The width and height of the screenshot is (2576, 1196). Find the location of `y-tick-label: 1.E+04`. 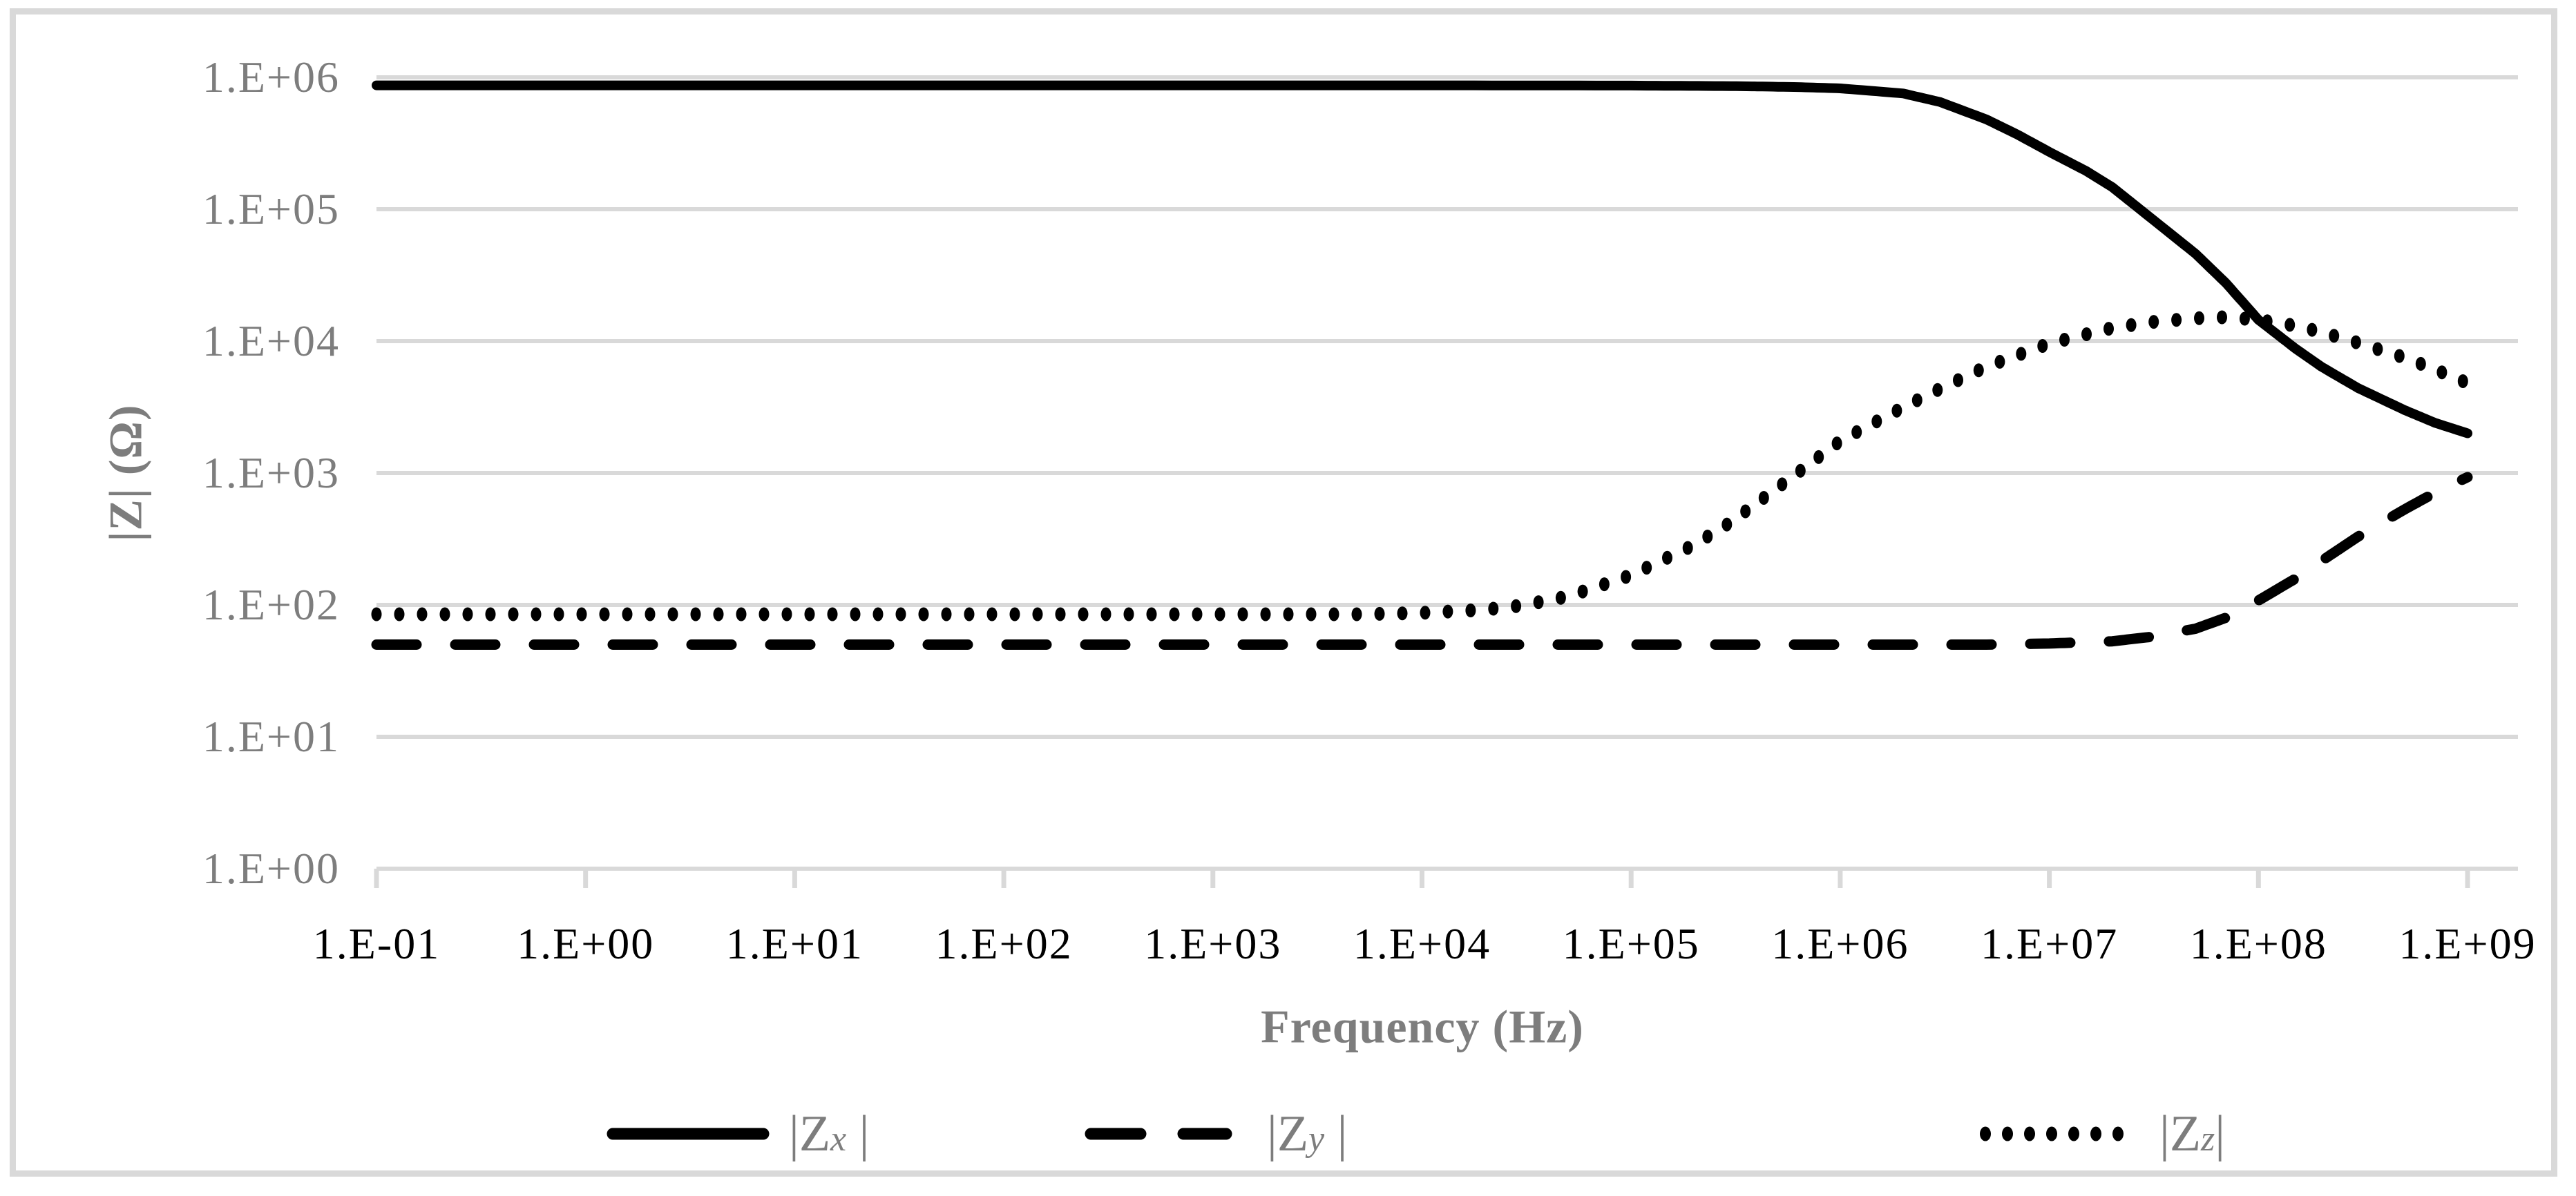

y-tick-label: 1.E+04 is located at coordinates (271, 340).